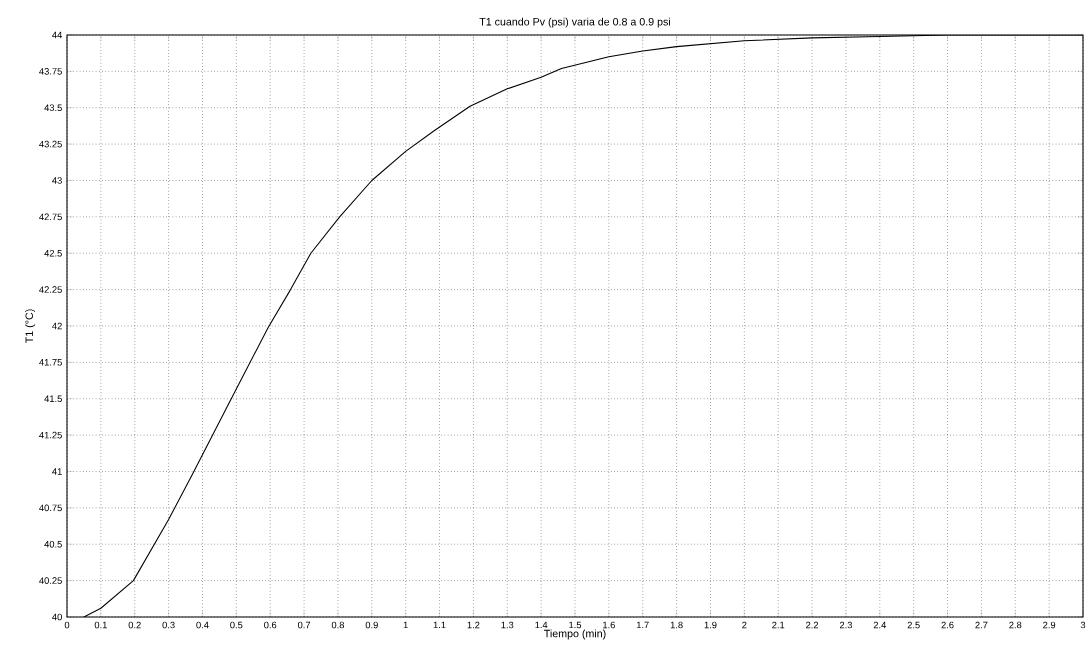 Image resolution: width=1091 pixels, height=655 pixels. I want to click on x-tick-label: 0.7, so click(304, 625).